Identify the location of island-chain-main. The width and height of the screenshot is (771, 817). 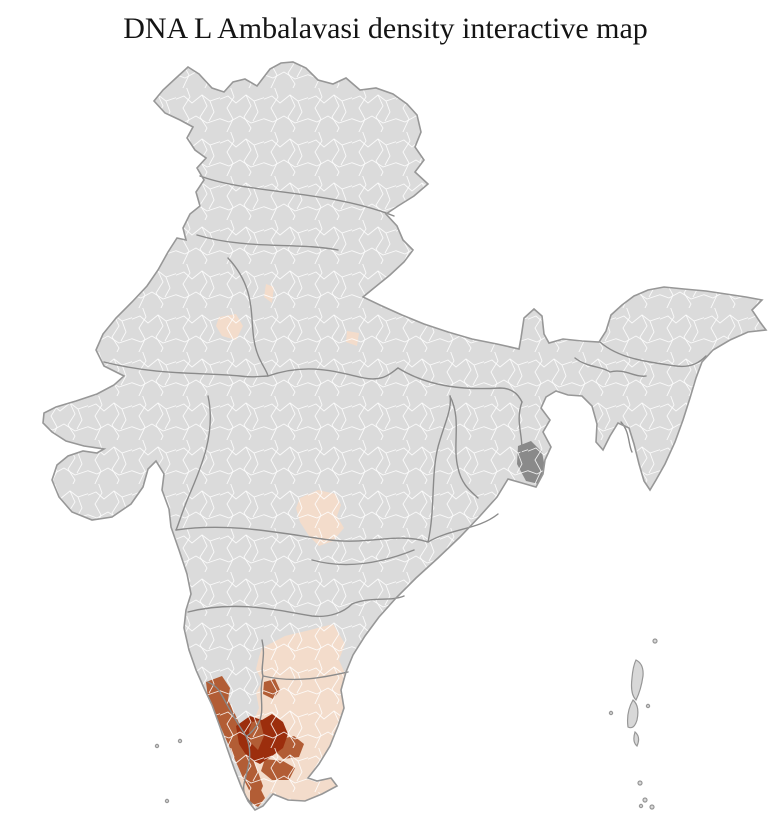
(637, 680).